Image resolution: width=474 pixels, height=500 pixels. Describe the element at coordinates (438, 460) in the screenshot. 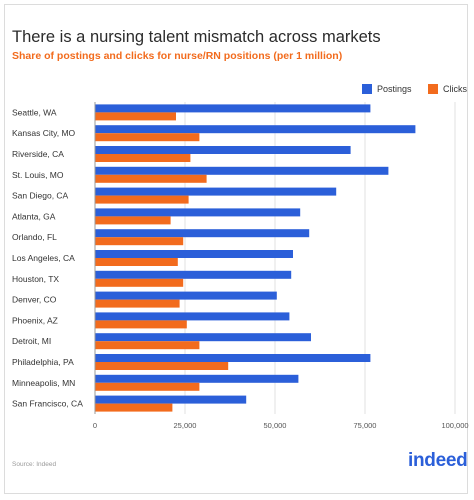

I see `indeed-logo: indeed` at that location.